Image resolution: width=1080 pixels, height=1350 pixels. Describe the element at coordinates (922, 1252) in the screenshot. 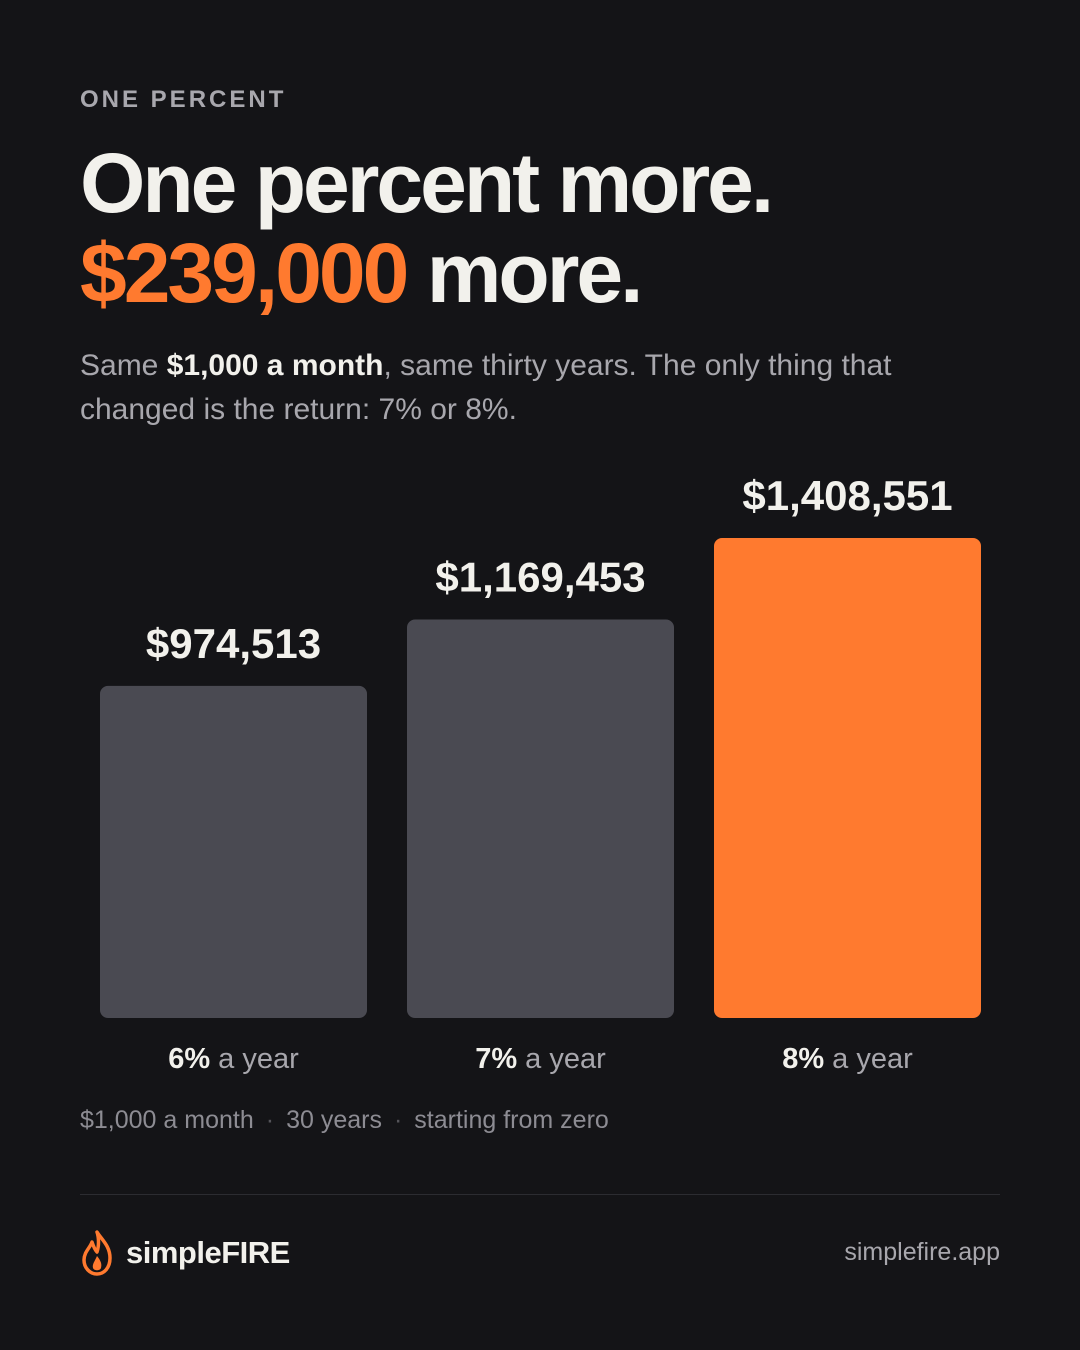

I see `url: simplefire.app` at that location.